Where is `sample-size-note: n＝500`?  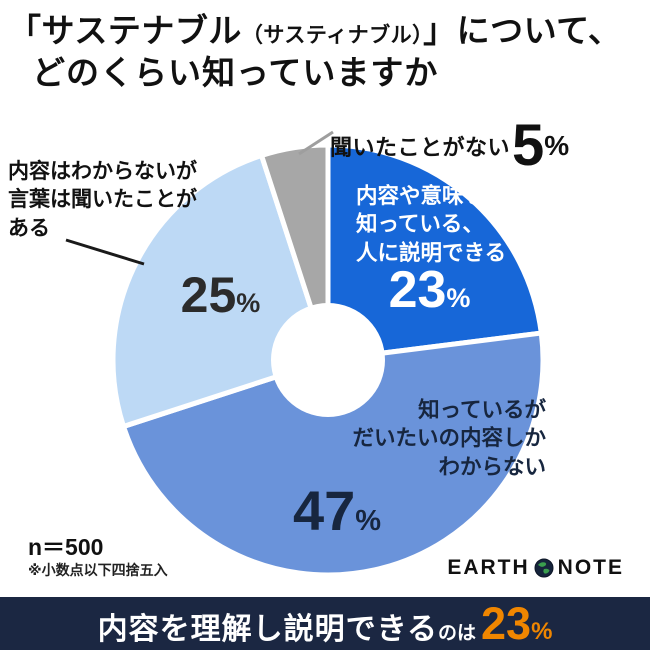 sample-size-note: n＝500 is located at coordinates (66, 547).